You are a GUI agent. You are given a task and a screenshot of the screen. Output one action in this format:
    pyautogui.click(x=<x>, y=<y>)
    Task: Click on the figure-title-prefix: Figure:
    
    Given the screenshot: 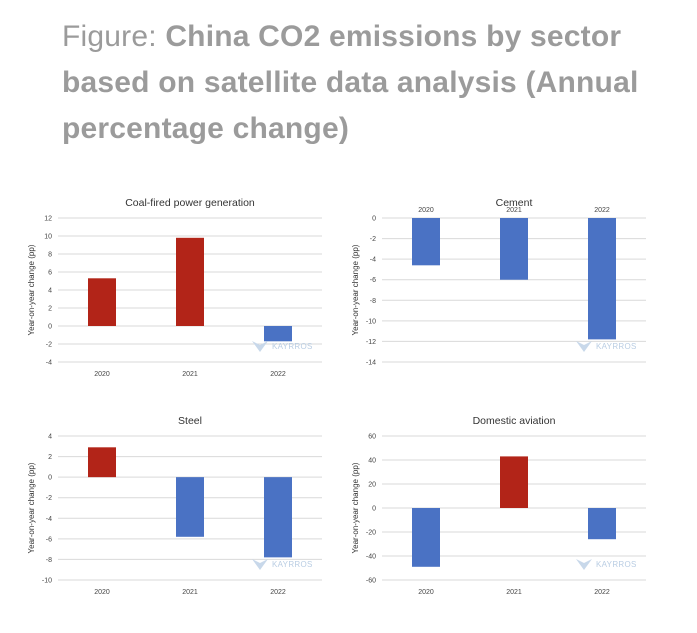 What is the action you would take?
    pyautogui.click(x=114, y=36)
    